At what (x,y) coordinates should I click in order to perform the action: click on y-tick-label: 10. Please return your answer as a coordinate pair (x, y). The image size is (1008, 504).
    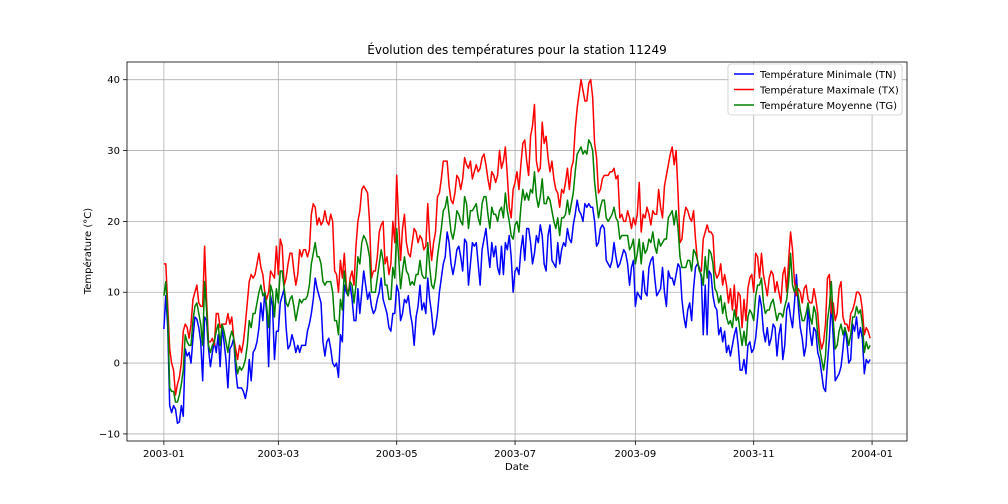
    Looking at the image, I should click on (113, 293).